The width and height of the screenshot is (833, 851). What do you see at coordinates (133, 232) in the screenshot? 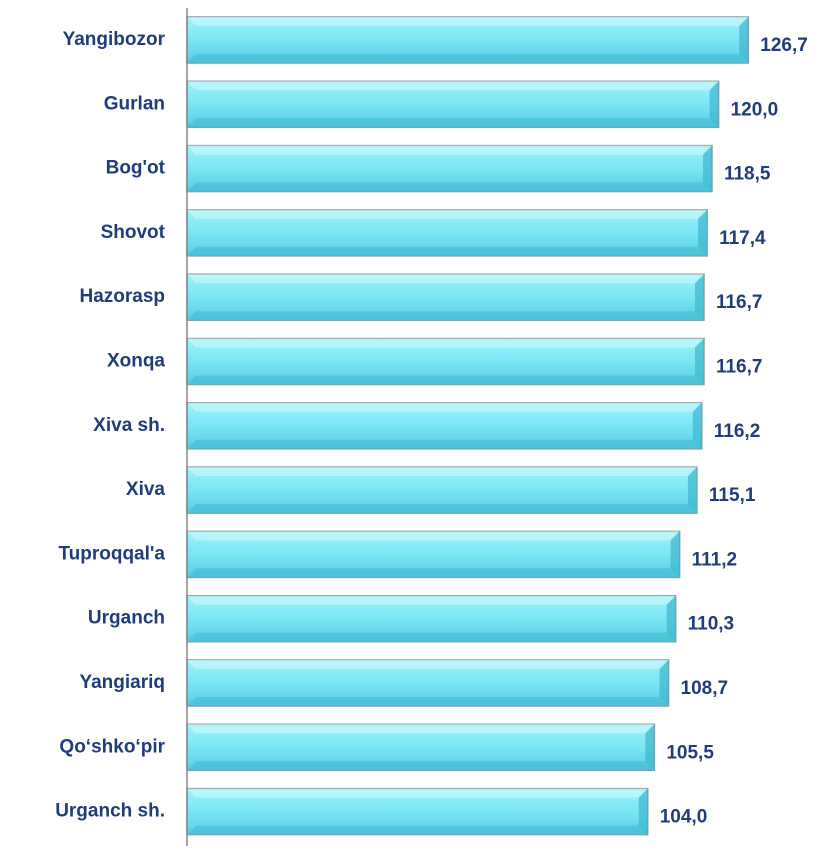
I see `y-tick-label: Shovot` at bounding box center [133, 232].